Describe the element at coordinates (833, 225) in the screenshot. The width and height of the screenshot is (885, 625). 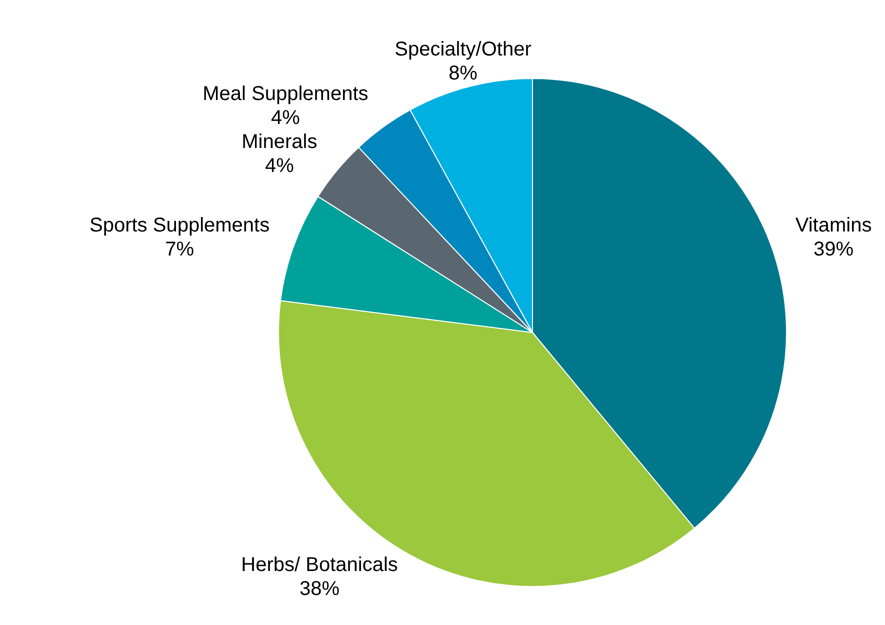
I see `slice-label: Vitamins` at that location.